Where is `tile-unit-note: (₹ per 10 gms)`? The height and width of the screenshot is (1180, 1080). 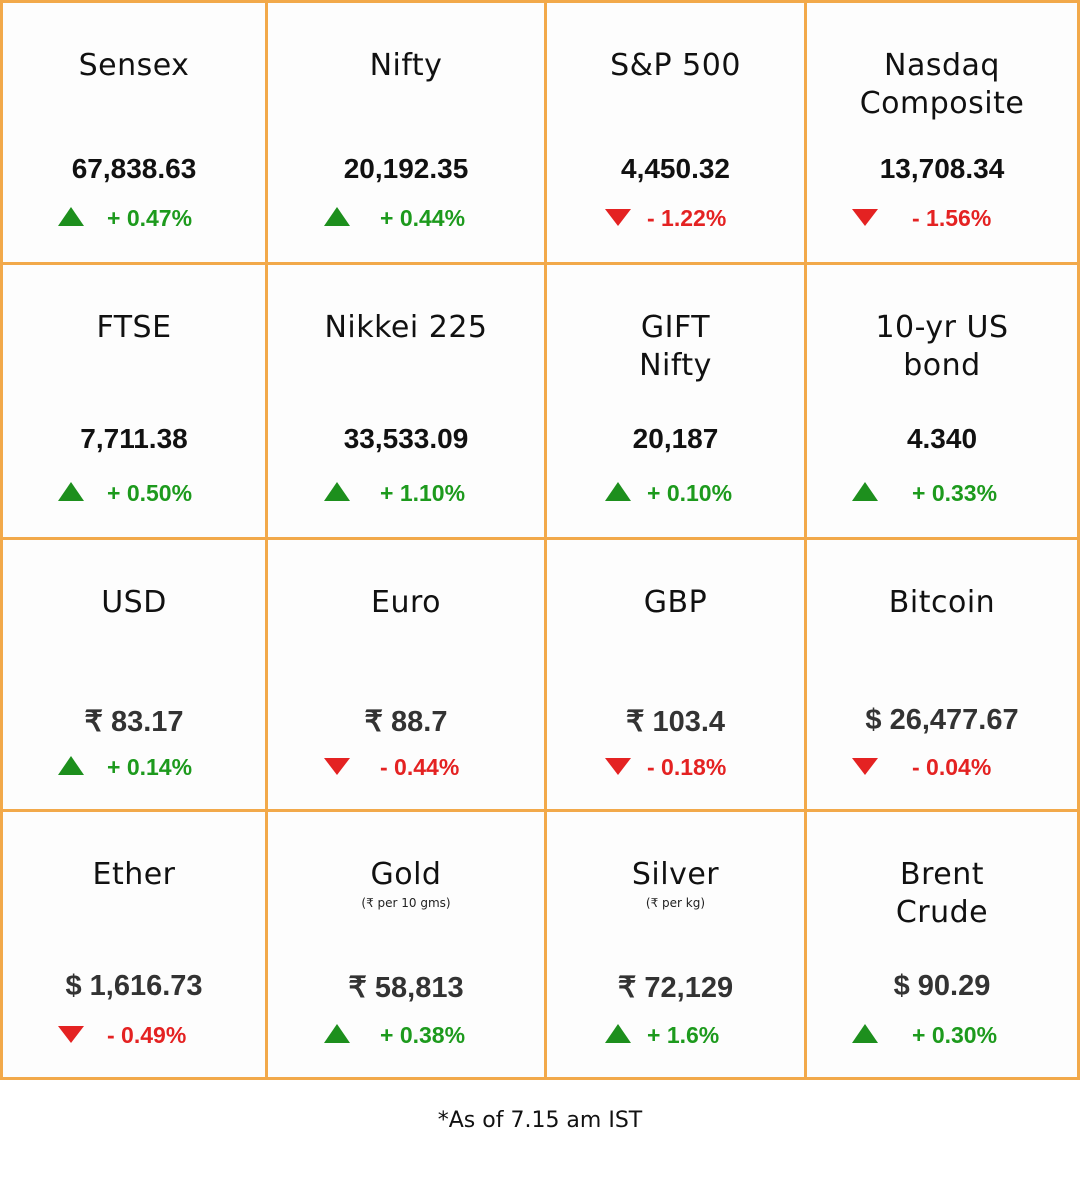 tile-unit-note: (₹ per 10 gms) is located at coordinates (406, 903).